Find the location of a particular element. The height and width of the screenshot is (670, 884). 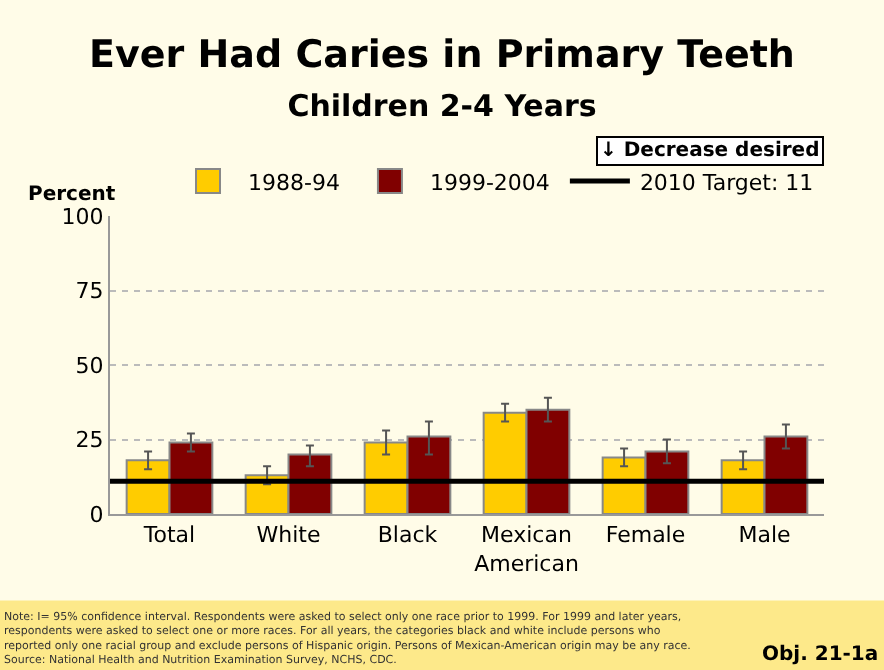

chart-subtitle: Children 2-4 Years is located at coordinates (442, 106).